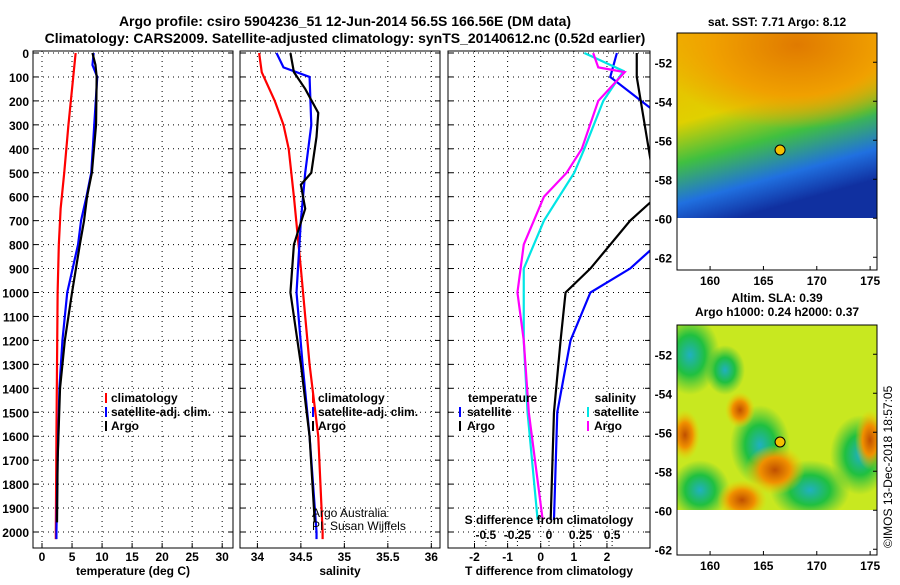 The image size is (900, 585). Describe the element at coordinates (345, 557) in the screenshot. I see `x-tick-label: 35` at that location.